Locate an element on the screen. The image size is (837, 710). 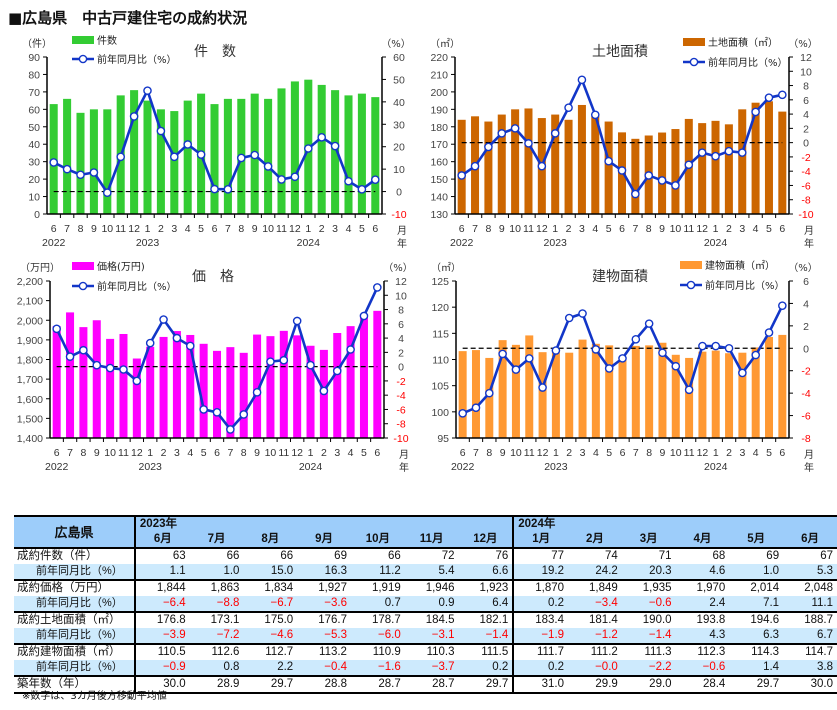
table-cell: 111.3 is located at coordinates (648, 651).